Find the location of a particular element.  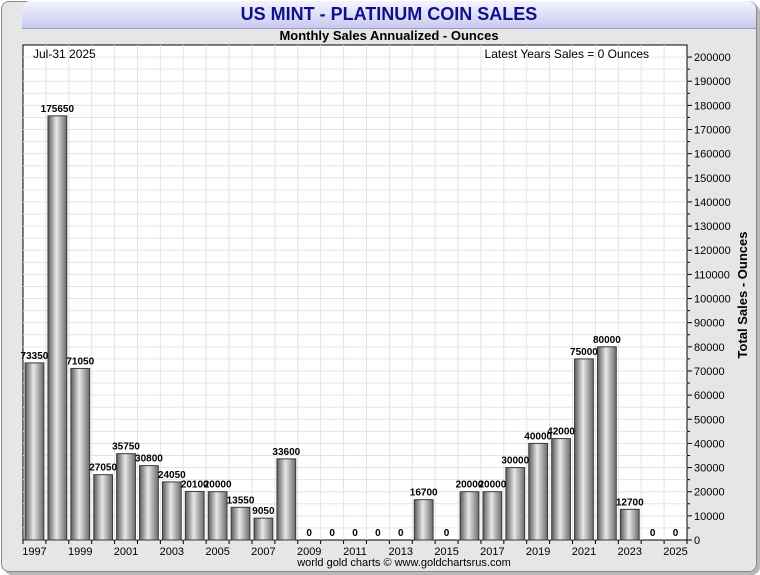

data-label: 27050 is located at coordinates (103, 468).